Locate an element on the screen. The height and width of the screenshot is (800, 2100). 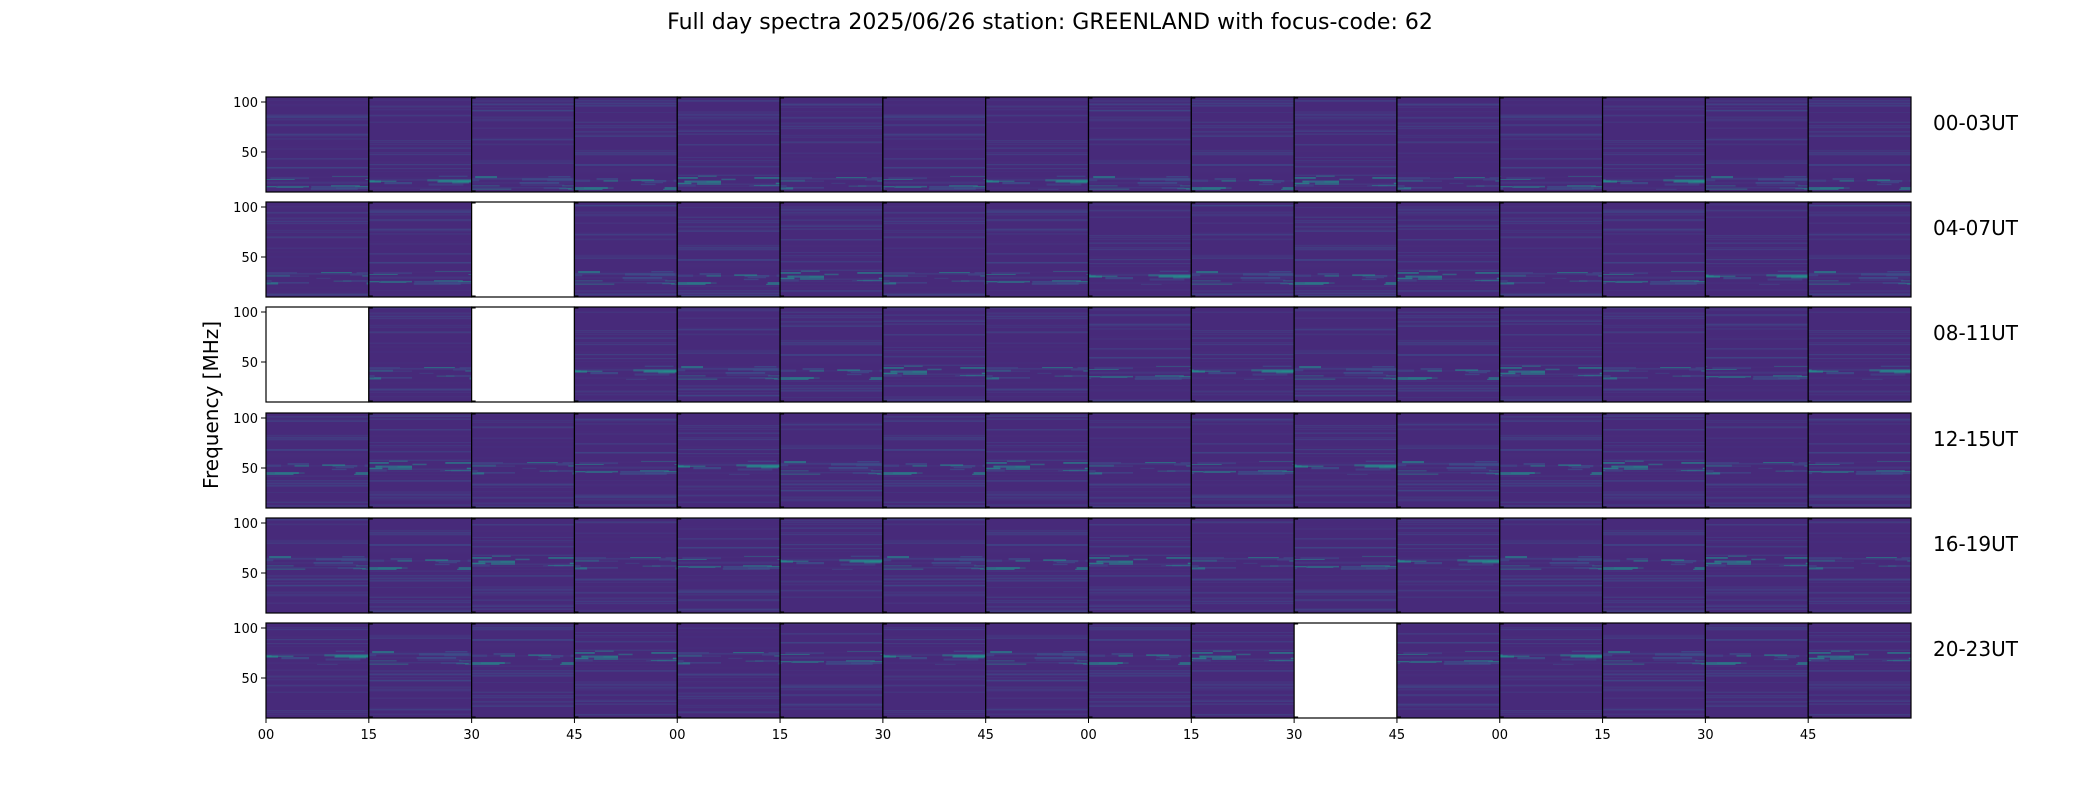
row-time-label: 04-07UT is located at coordinates (1976, 228).